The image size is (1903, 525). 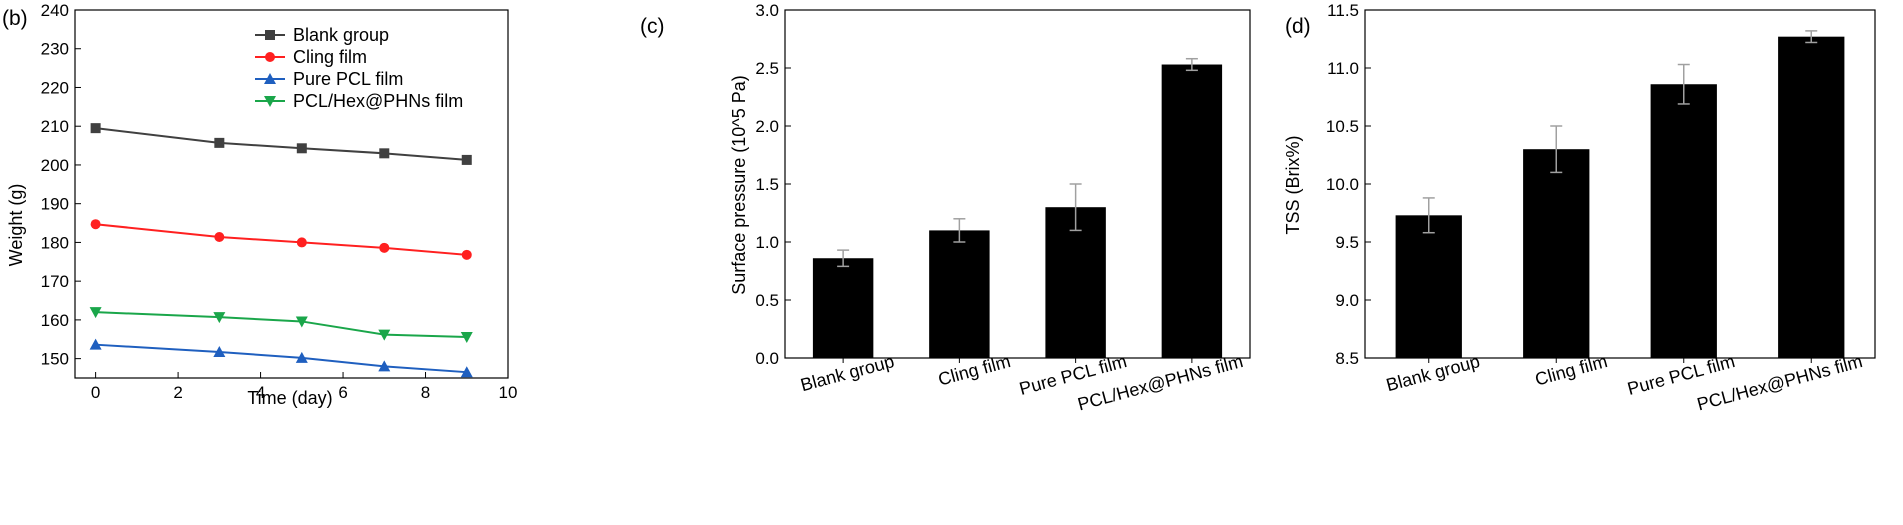 What do you see at coordinates (55, 49) in the screenshot?
I see `y-tick-label-b: 230` at bounding box center [55, 49].